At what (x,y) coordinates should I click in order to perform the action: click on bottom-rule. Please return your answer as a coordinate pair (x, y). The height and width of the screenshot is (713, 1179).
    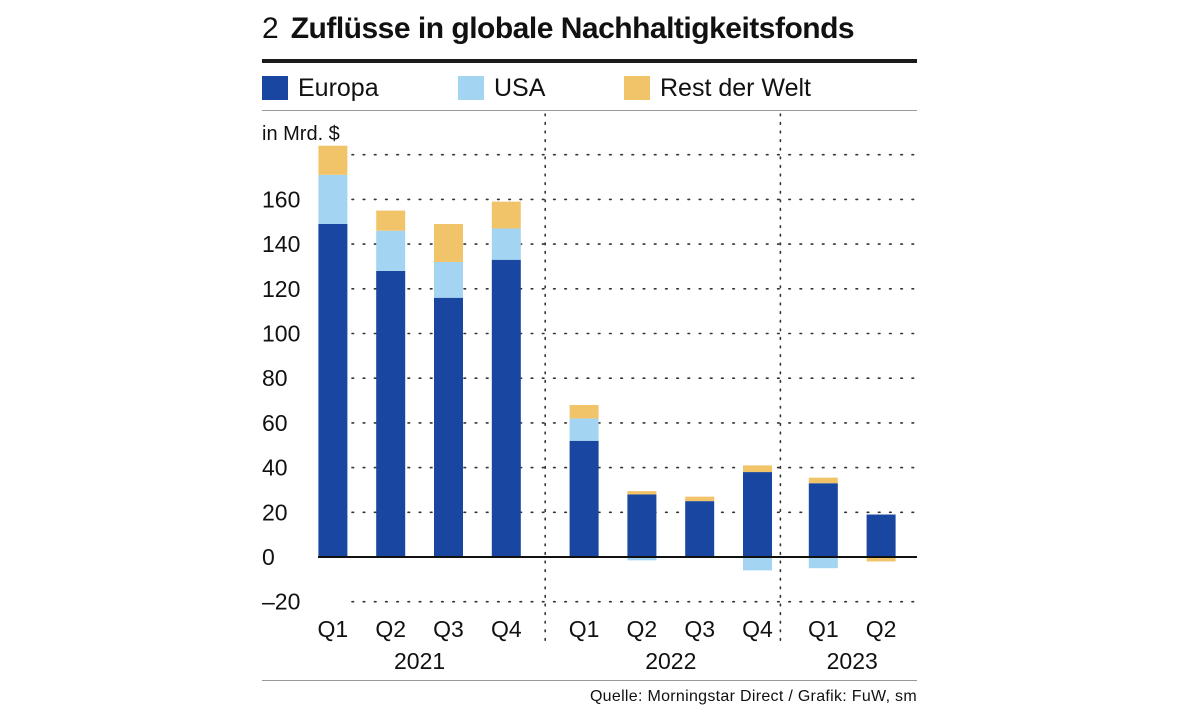
    Looking at the image, I should click on (589, 680).